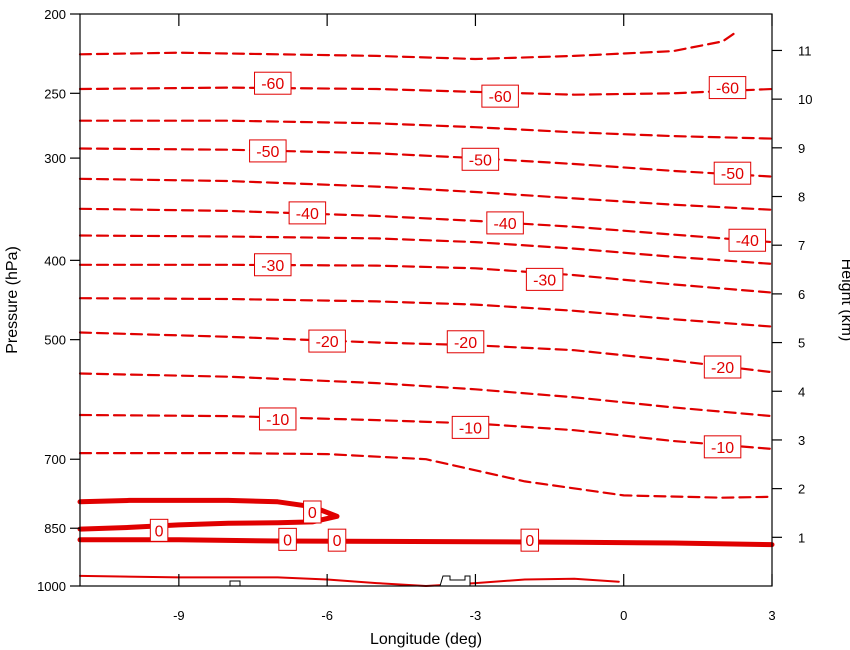 The height and width of the screenshot is (650, 850). Describe the element at coordinates (426, 639) in the screenshot. I see `x-axis-title: Longitude (deg)` at that location.